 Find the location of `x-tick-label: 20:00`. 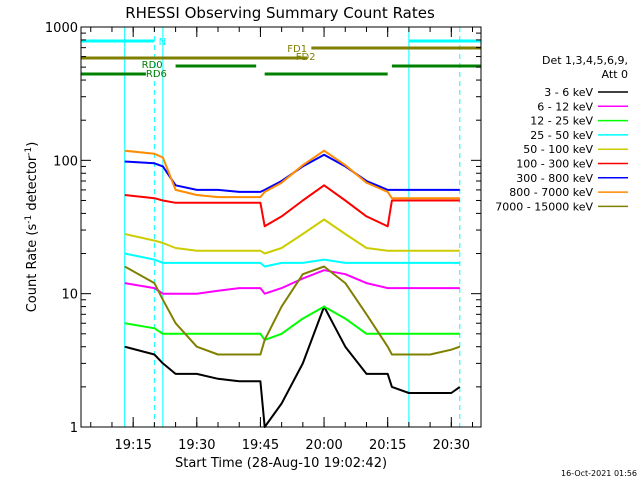

x-tick-label: 20:00 is located at coordinates (323, 445).